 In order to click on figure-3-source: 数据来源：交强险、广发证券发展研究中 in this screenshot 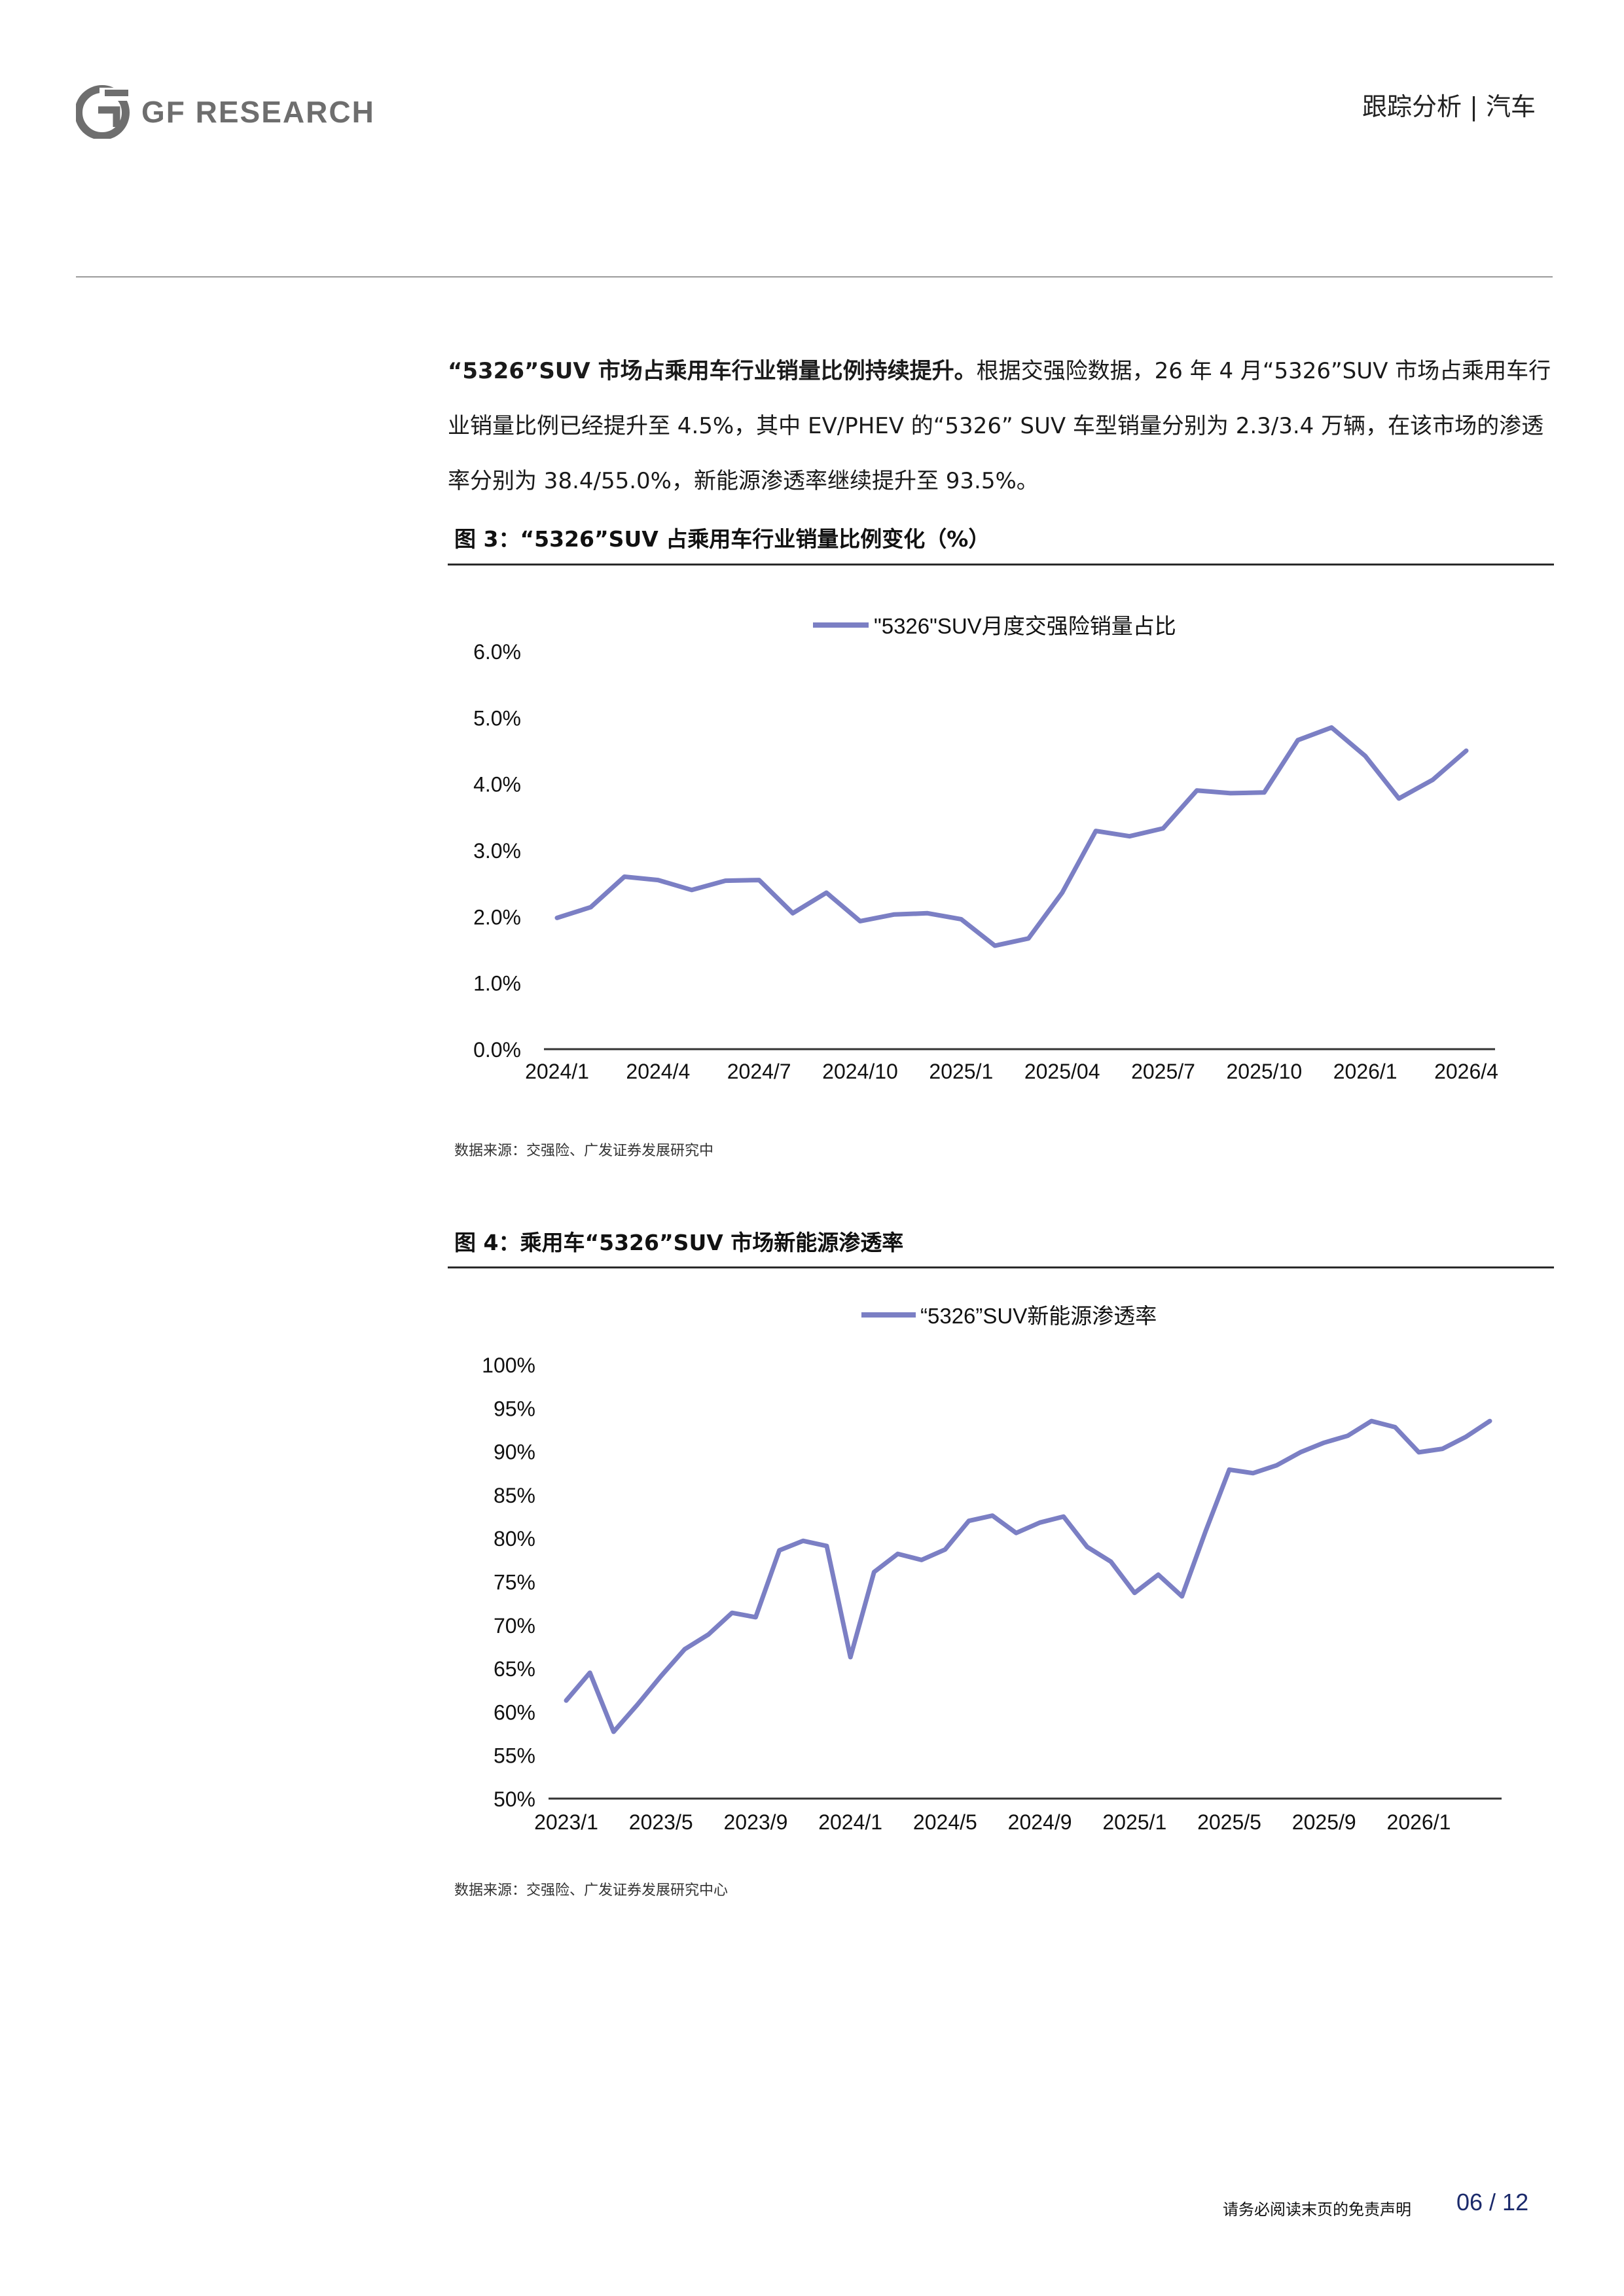, I will do `click(584, 1151)`.